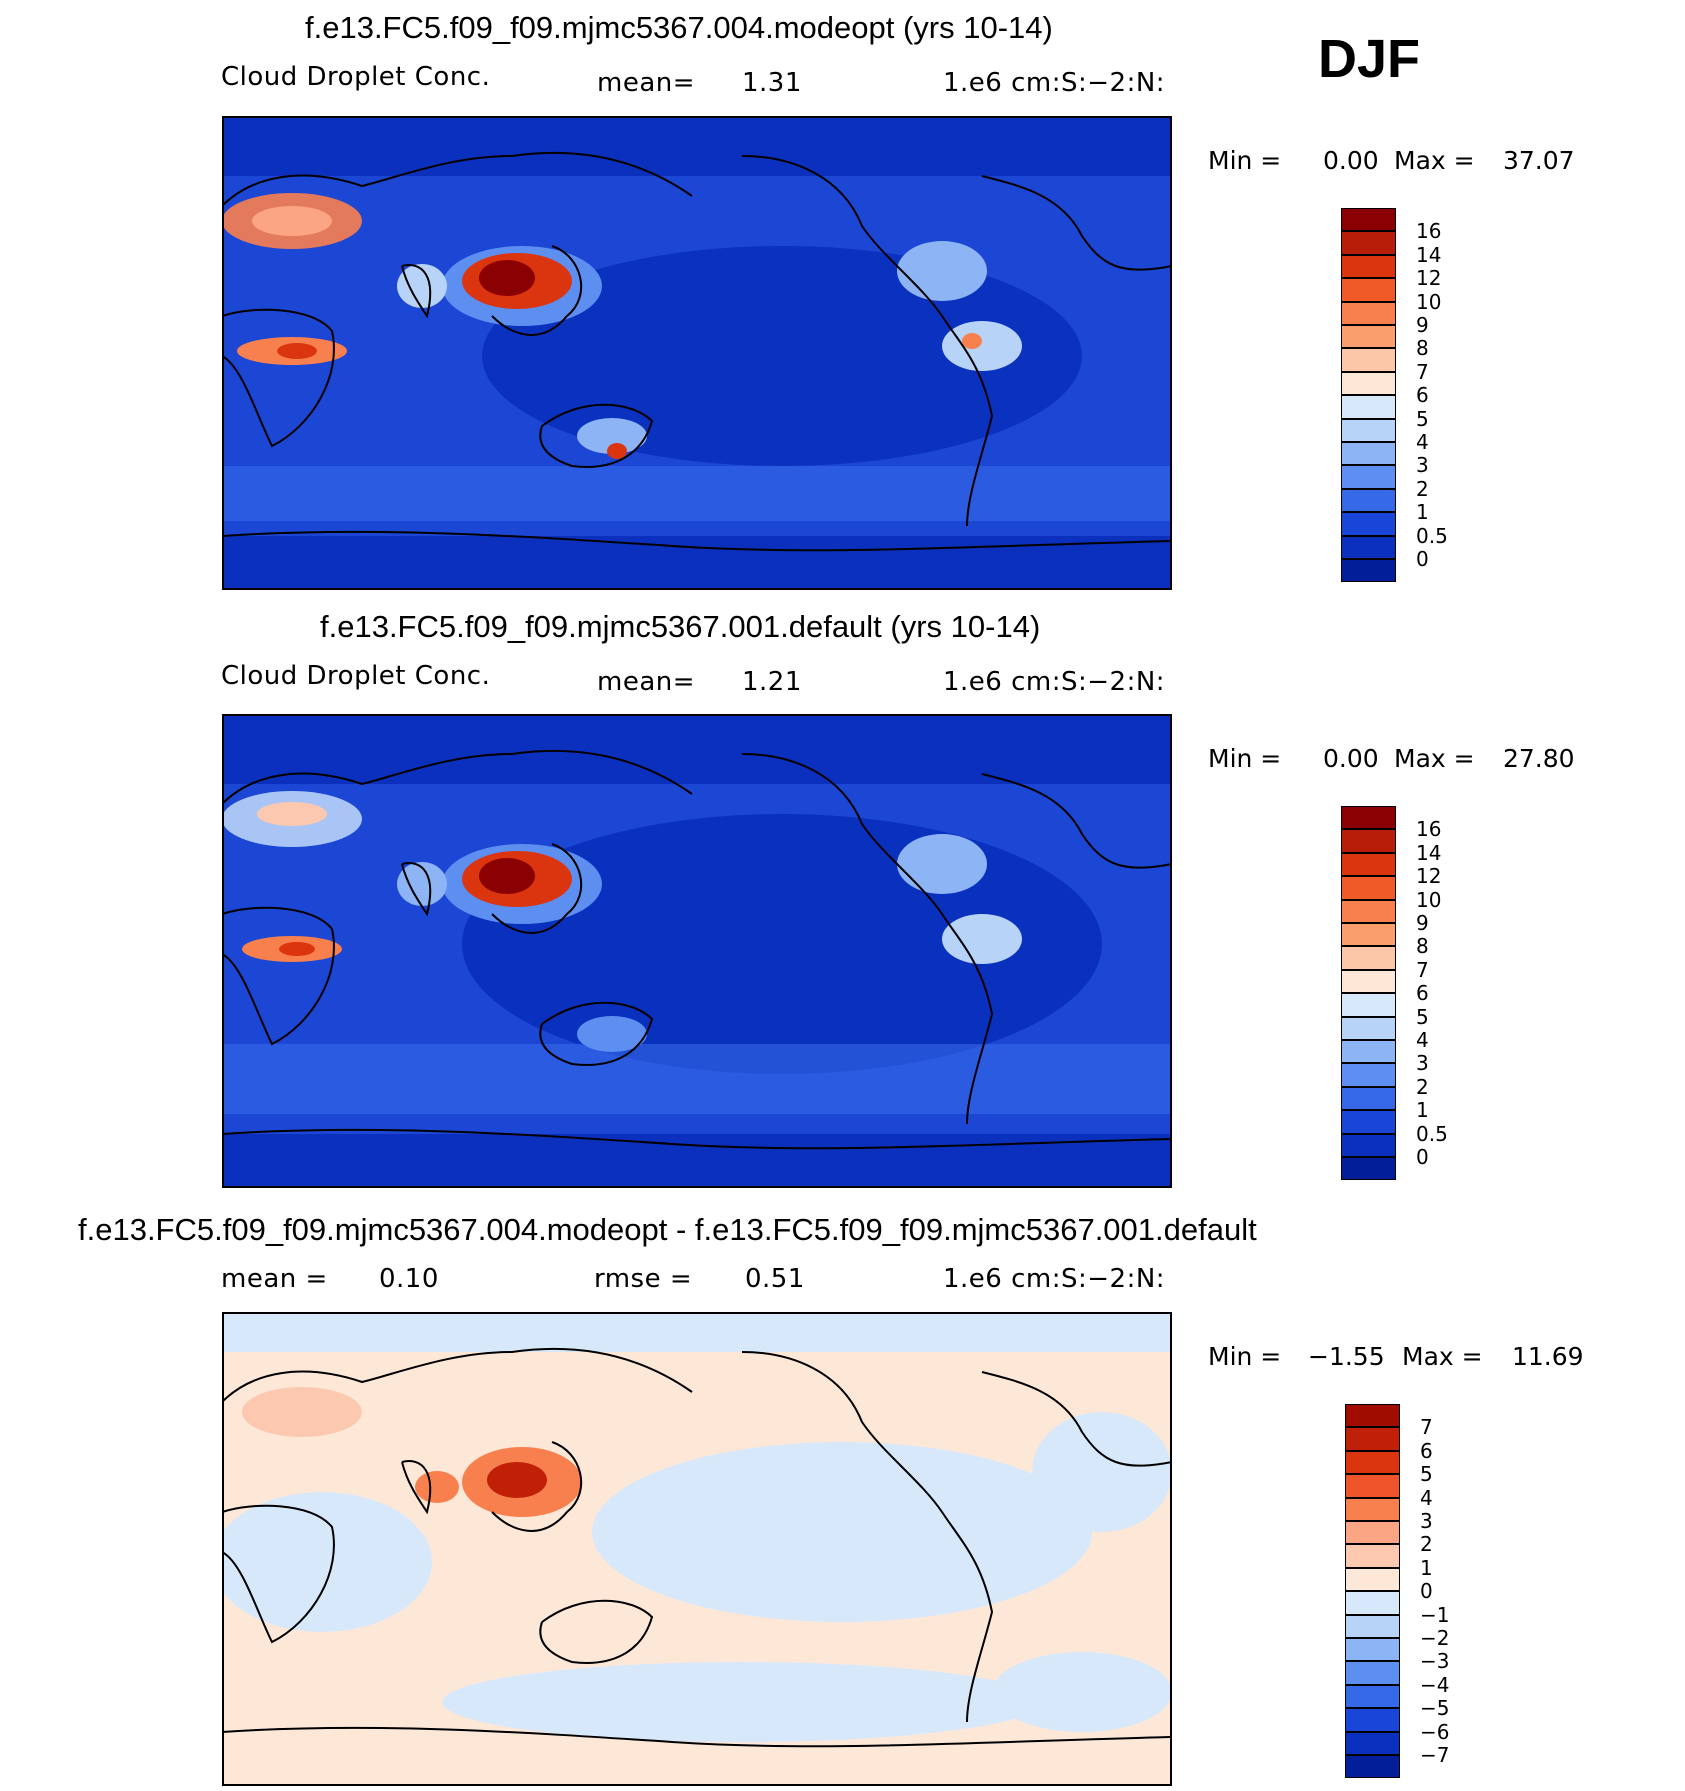 Image resolution: width=1685 pixels, height=1791 pixels. What do you see at coordinates (646, 83) in the screenshot?
I see `panel-1-mean-label: mean=` at bounding box center [646, 83].